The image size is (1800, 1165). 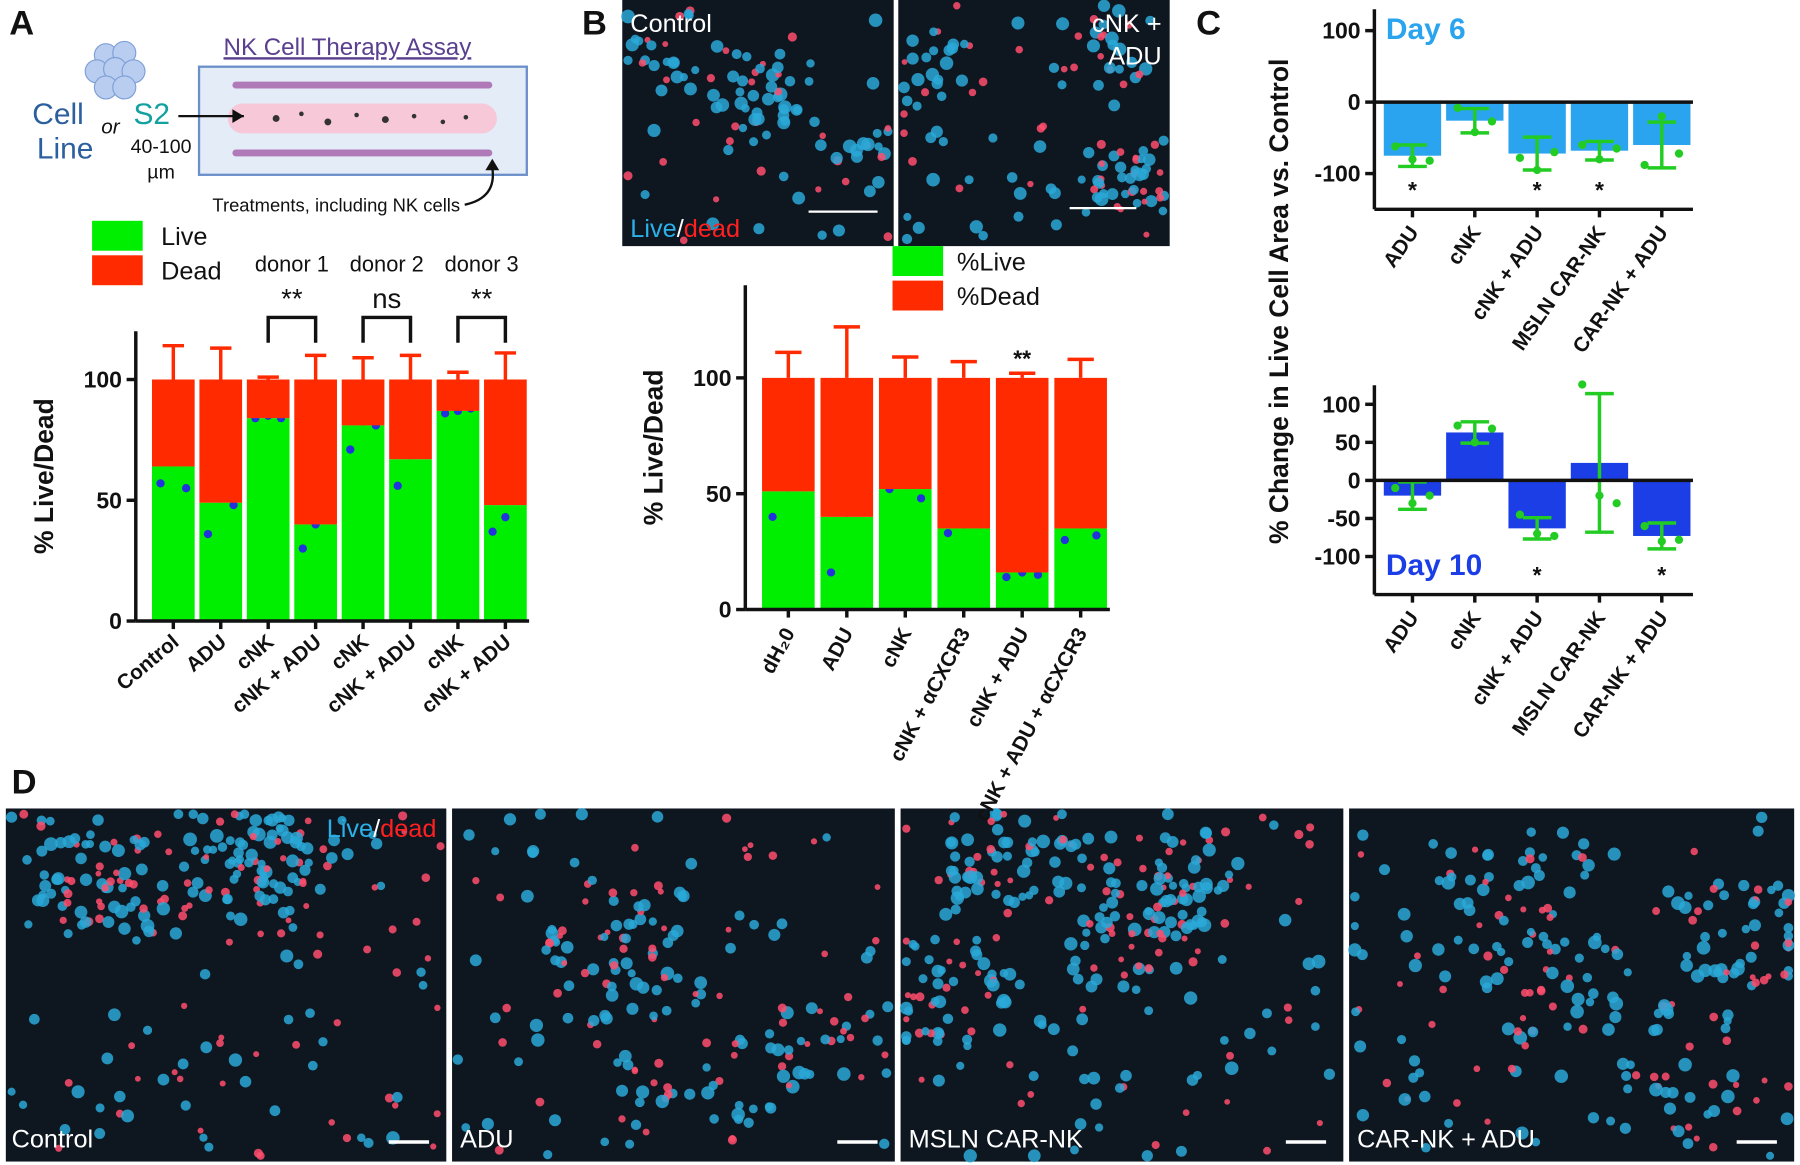 What do you see at coordinates (44, 476) in the screenshot?
I see `y-axis-label: % Live/Dead` at bounding box center [44, 476].